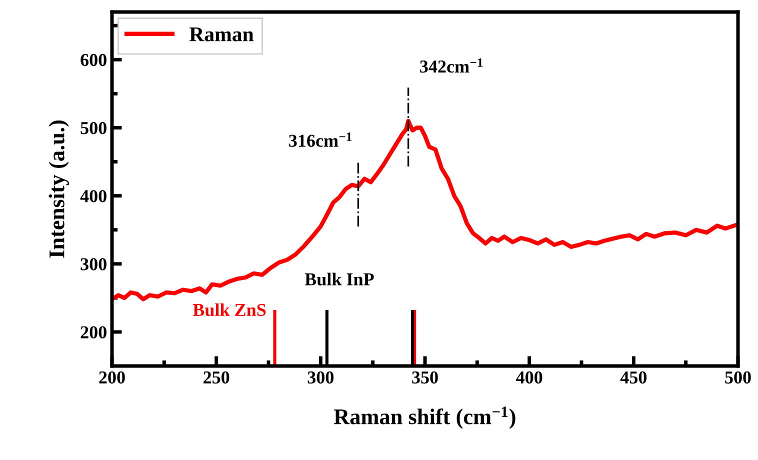 Image resolution: width=758 pixels, height=460 pixels. I want to click on x-axis-title: Raman shift (cm$^{−1}$), so click(425, 417).